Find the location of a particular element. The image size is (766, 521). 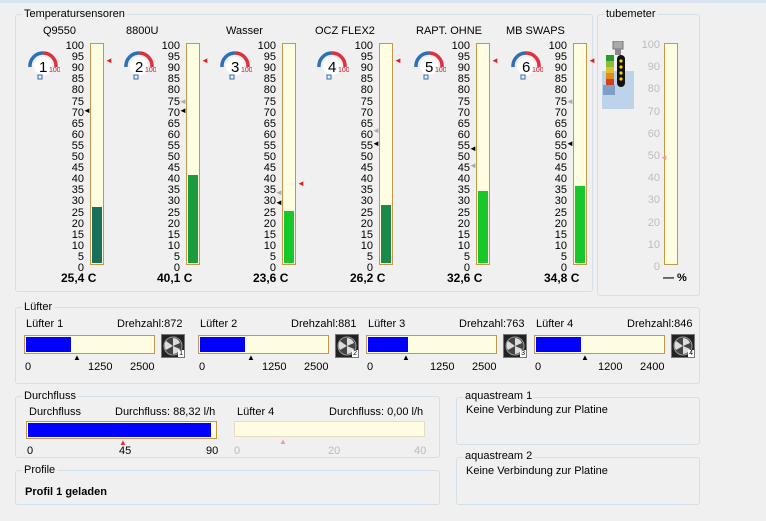

sensor-badge-max: 100 is located at coordinates (246, 70).